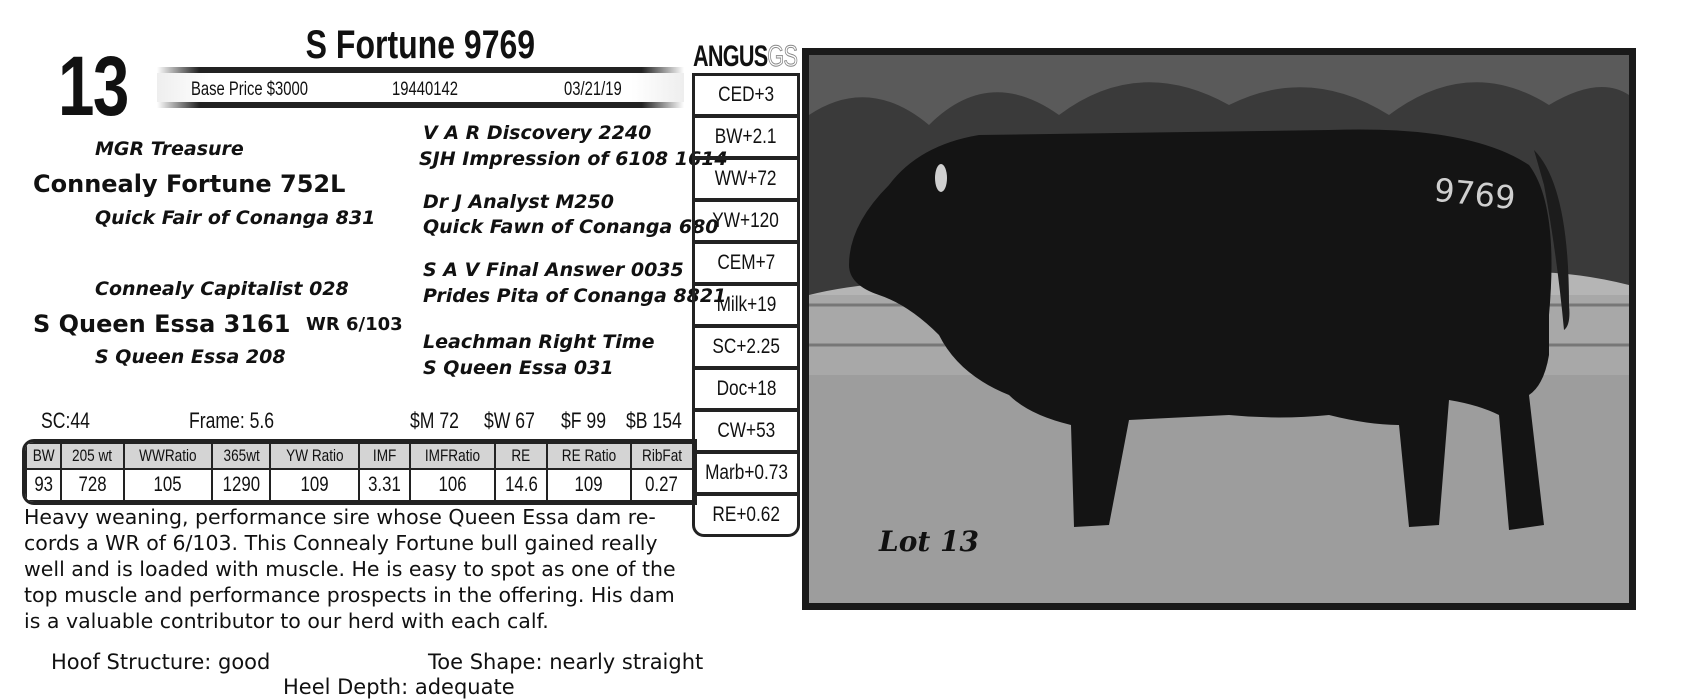  What do you see at coordinates (161, 662) in the screenshot?
I see `hoof-structure: Hoof Structure: good` at bounding box center [161, 662].